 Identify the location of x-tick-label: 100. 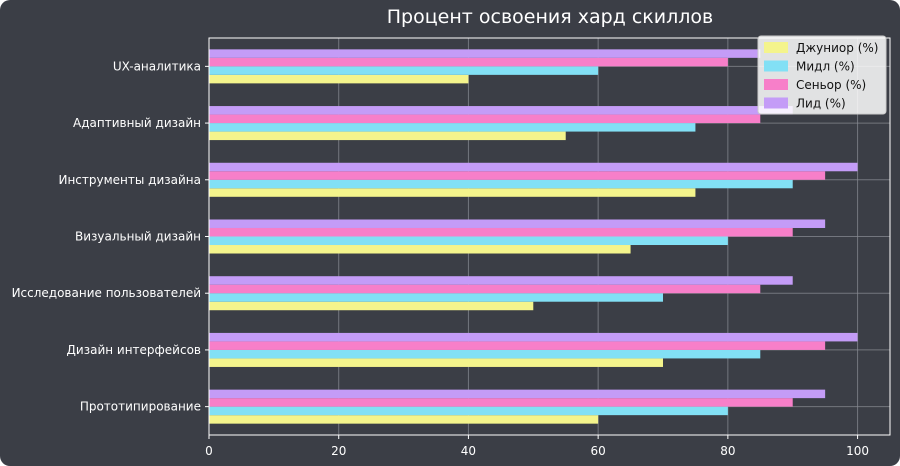
(857, 451).